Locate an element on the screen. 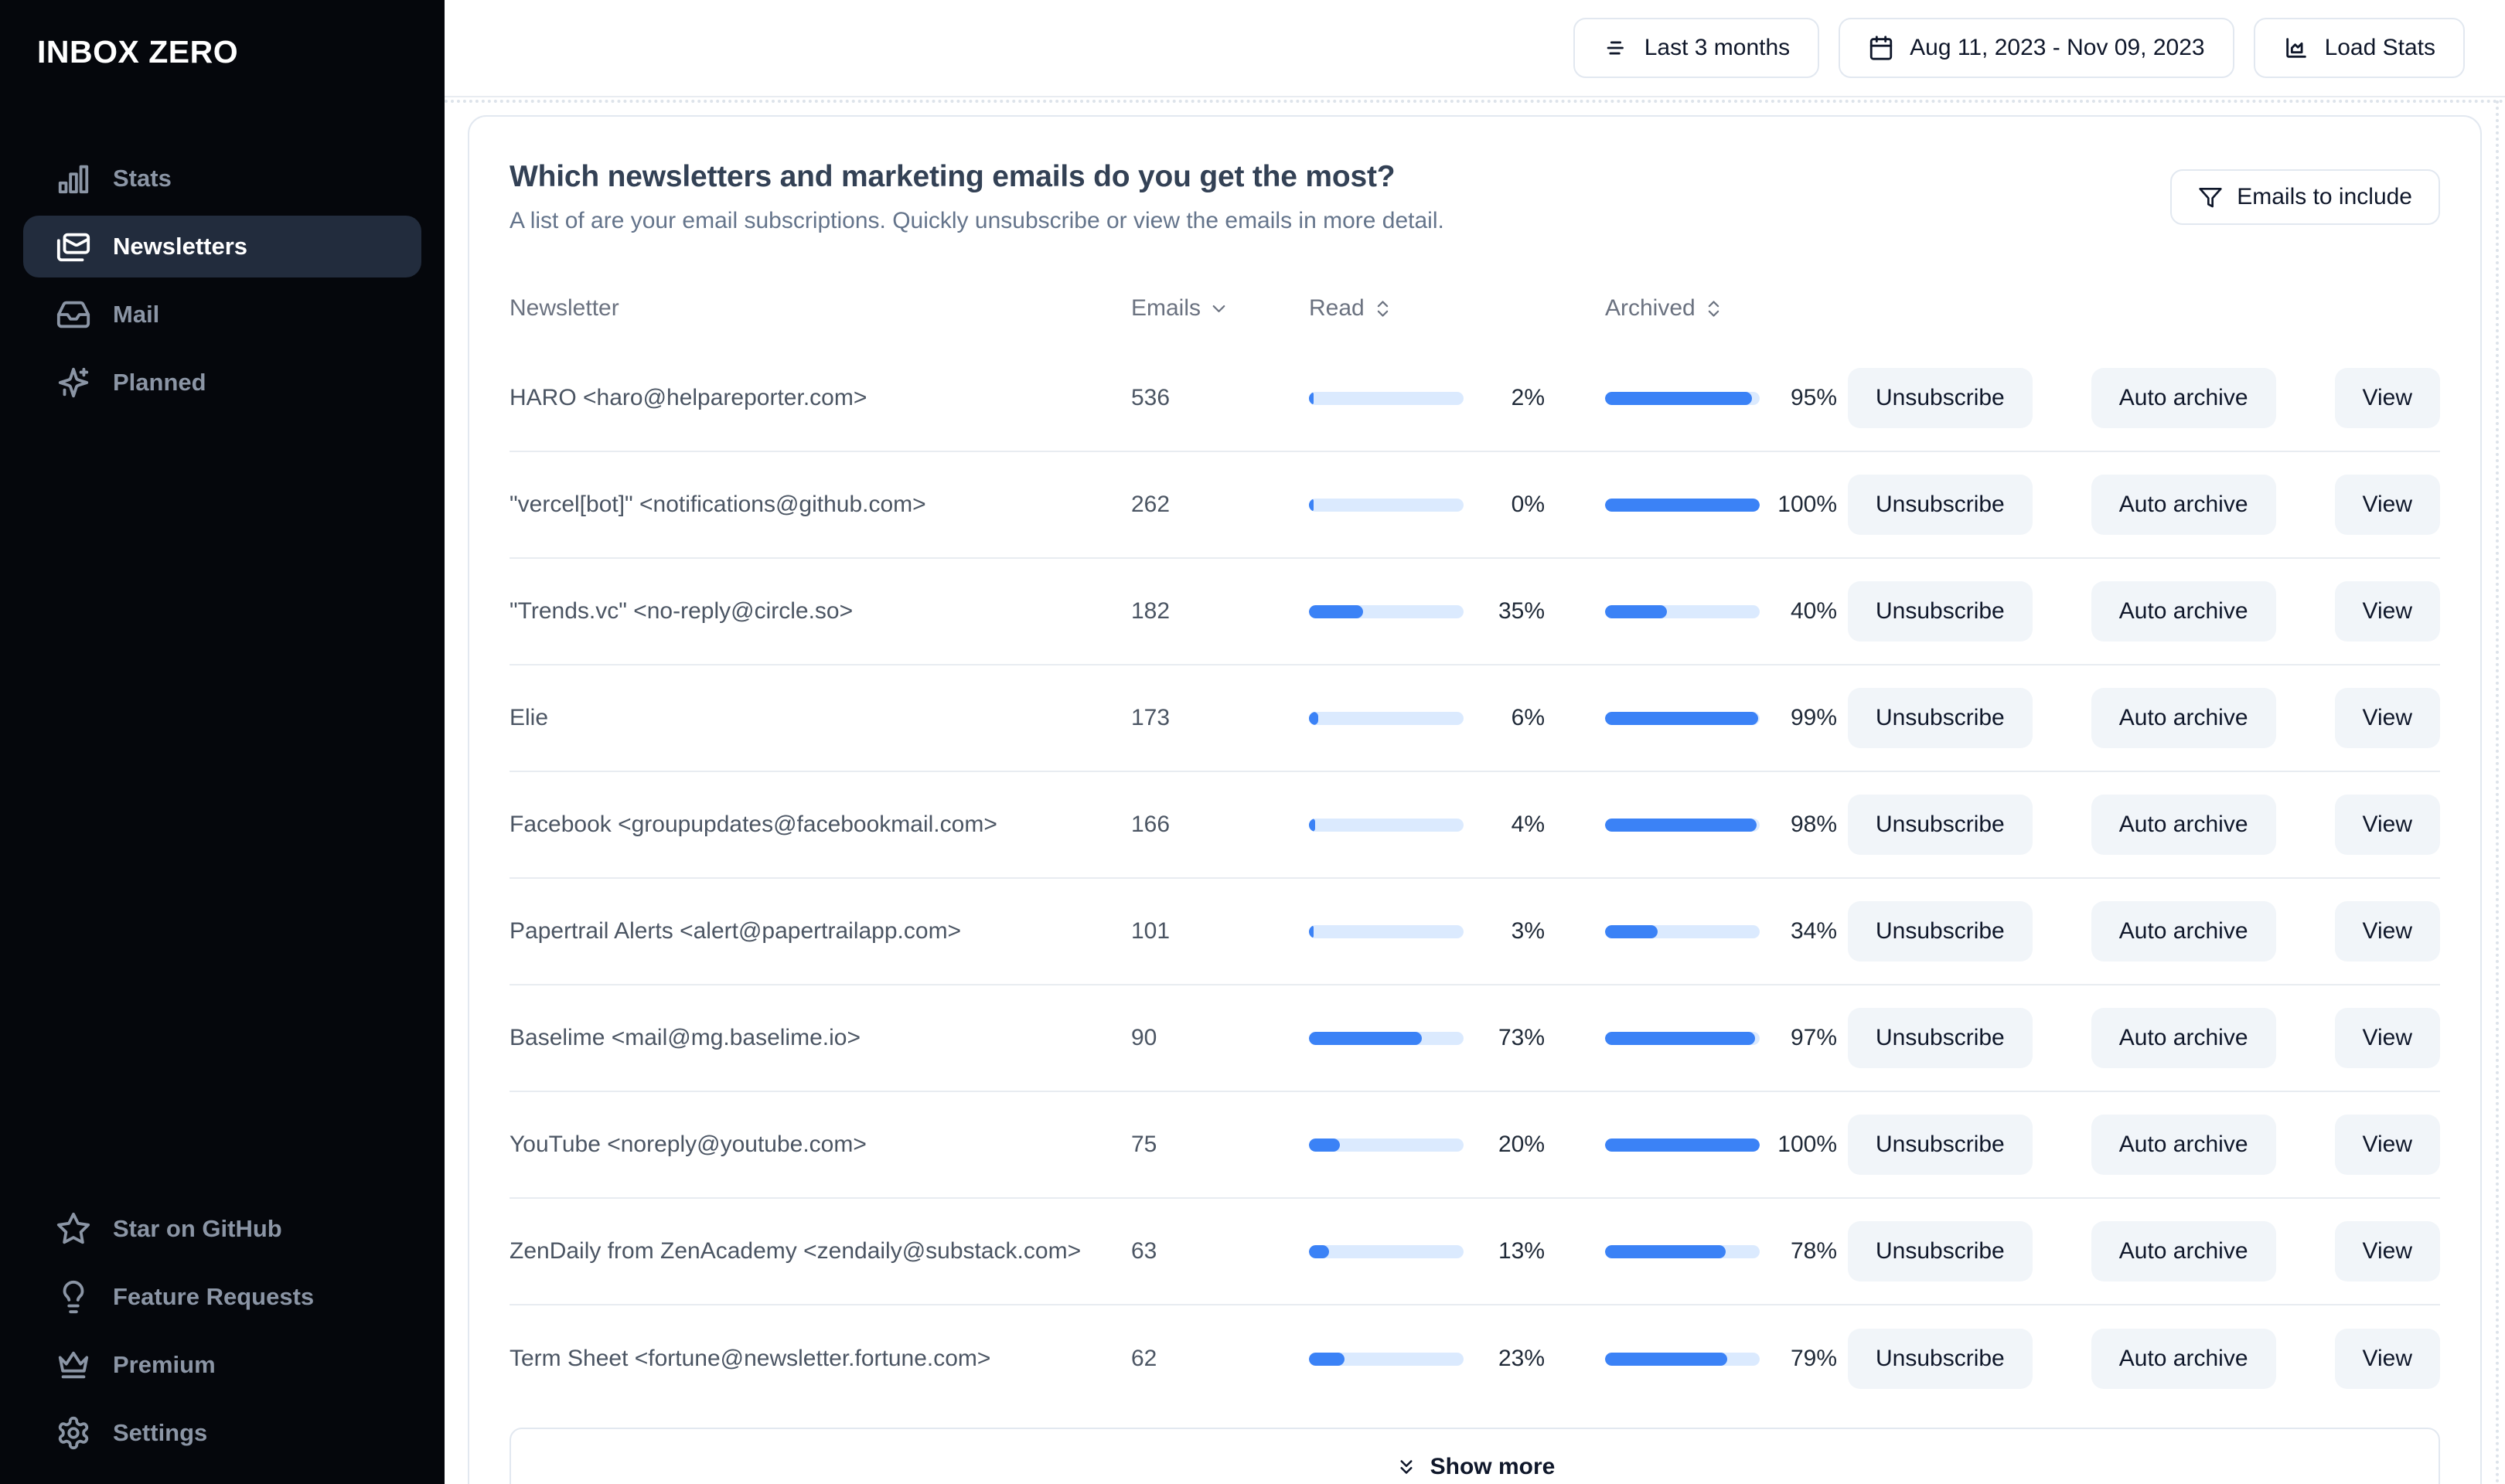  read-cell: 0% is located at coordinates (1427, 505).